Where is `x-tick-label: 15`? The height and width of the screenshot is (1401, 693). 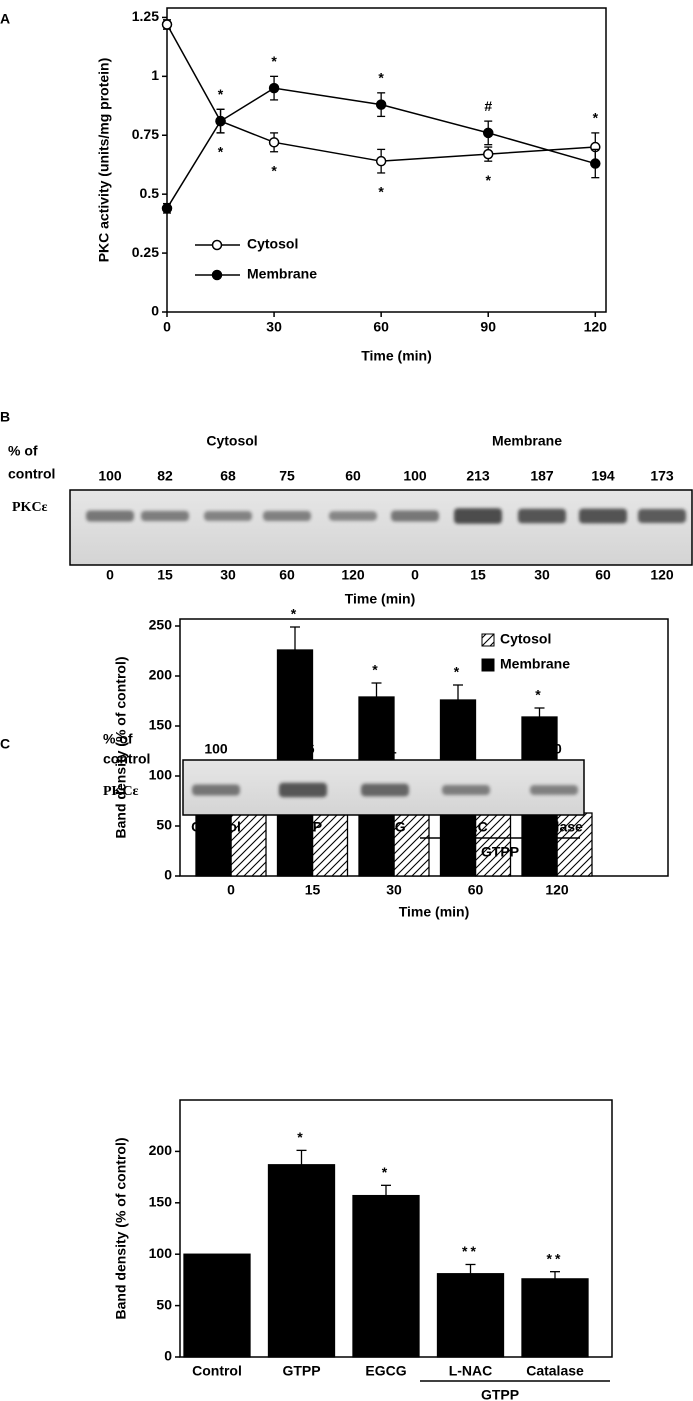
x-tick-label: 15 is located at coordinates (313, 890).